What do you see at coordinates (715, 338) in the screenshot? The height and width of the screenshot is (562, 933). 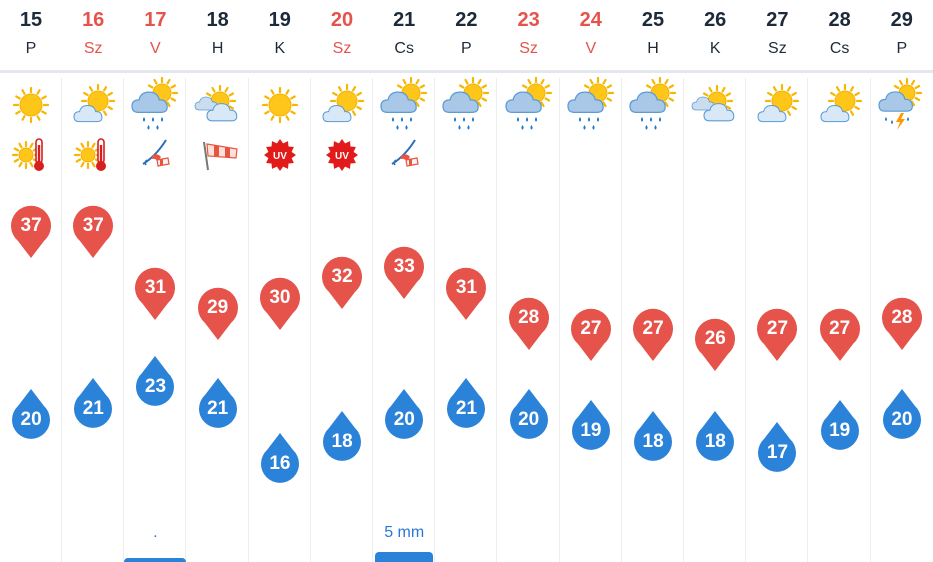 I see `max-temp-value: 26` at bounding box center [715, 338].